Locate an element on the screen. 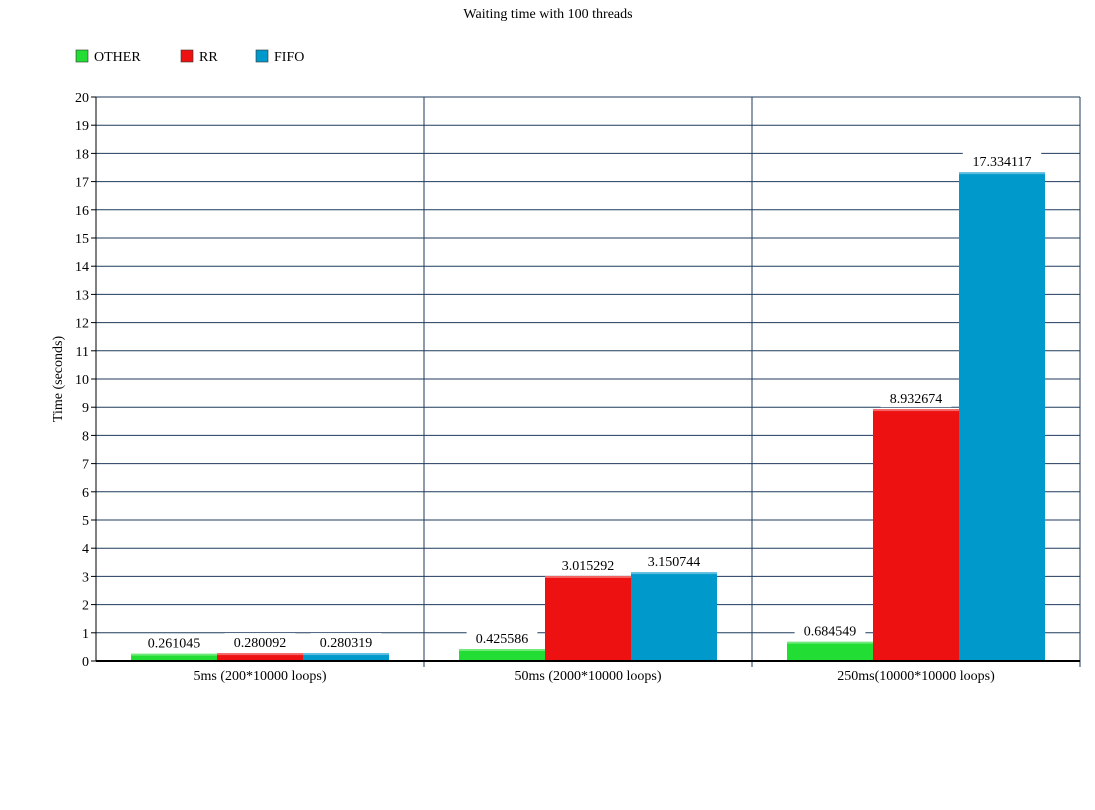 Image resolution: width=1095 pixels, height=810 pixels. legend: OTHER RR FIFO is located at coordinates (189, 57).